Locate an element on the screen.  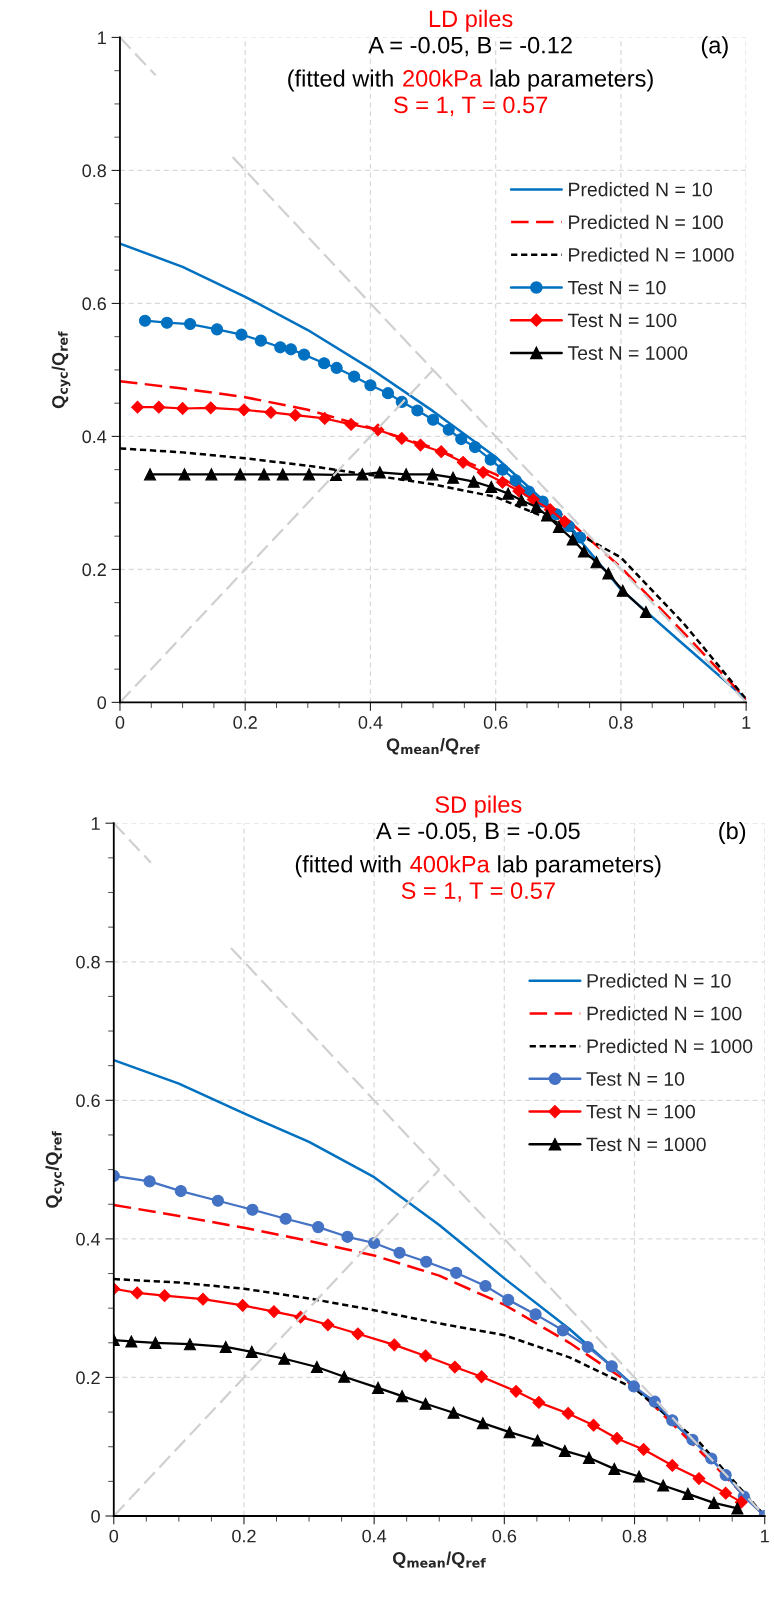
annotation: (a) is located at coordinates (714, 47).